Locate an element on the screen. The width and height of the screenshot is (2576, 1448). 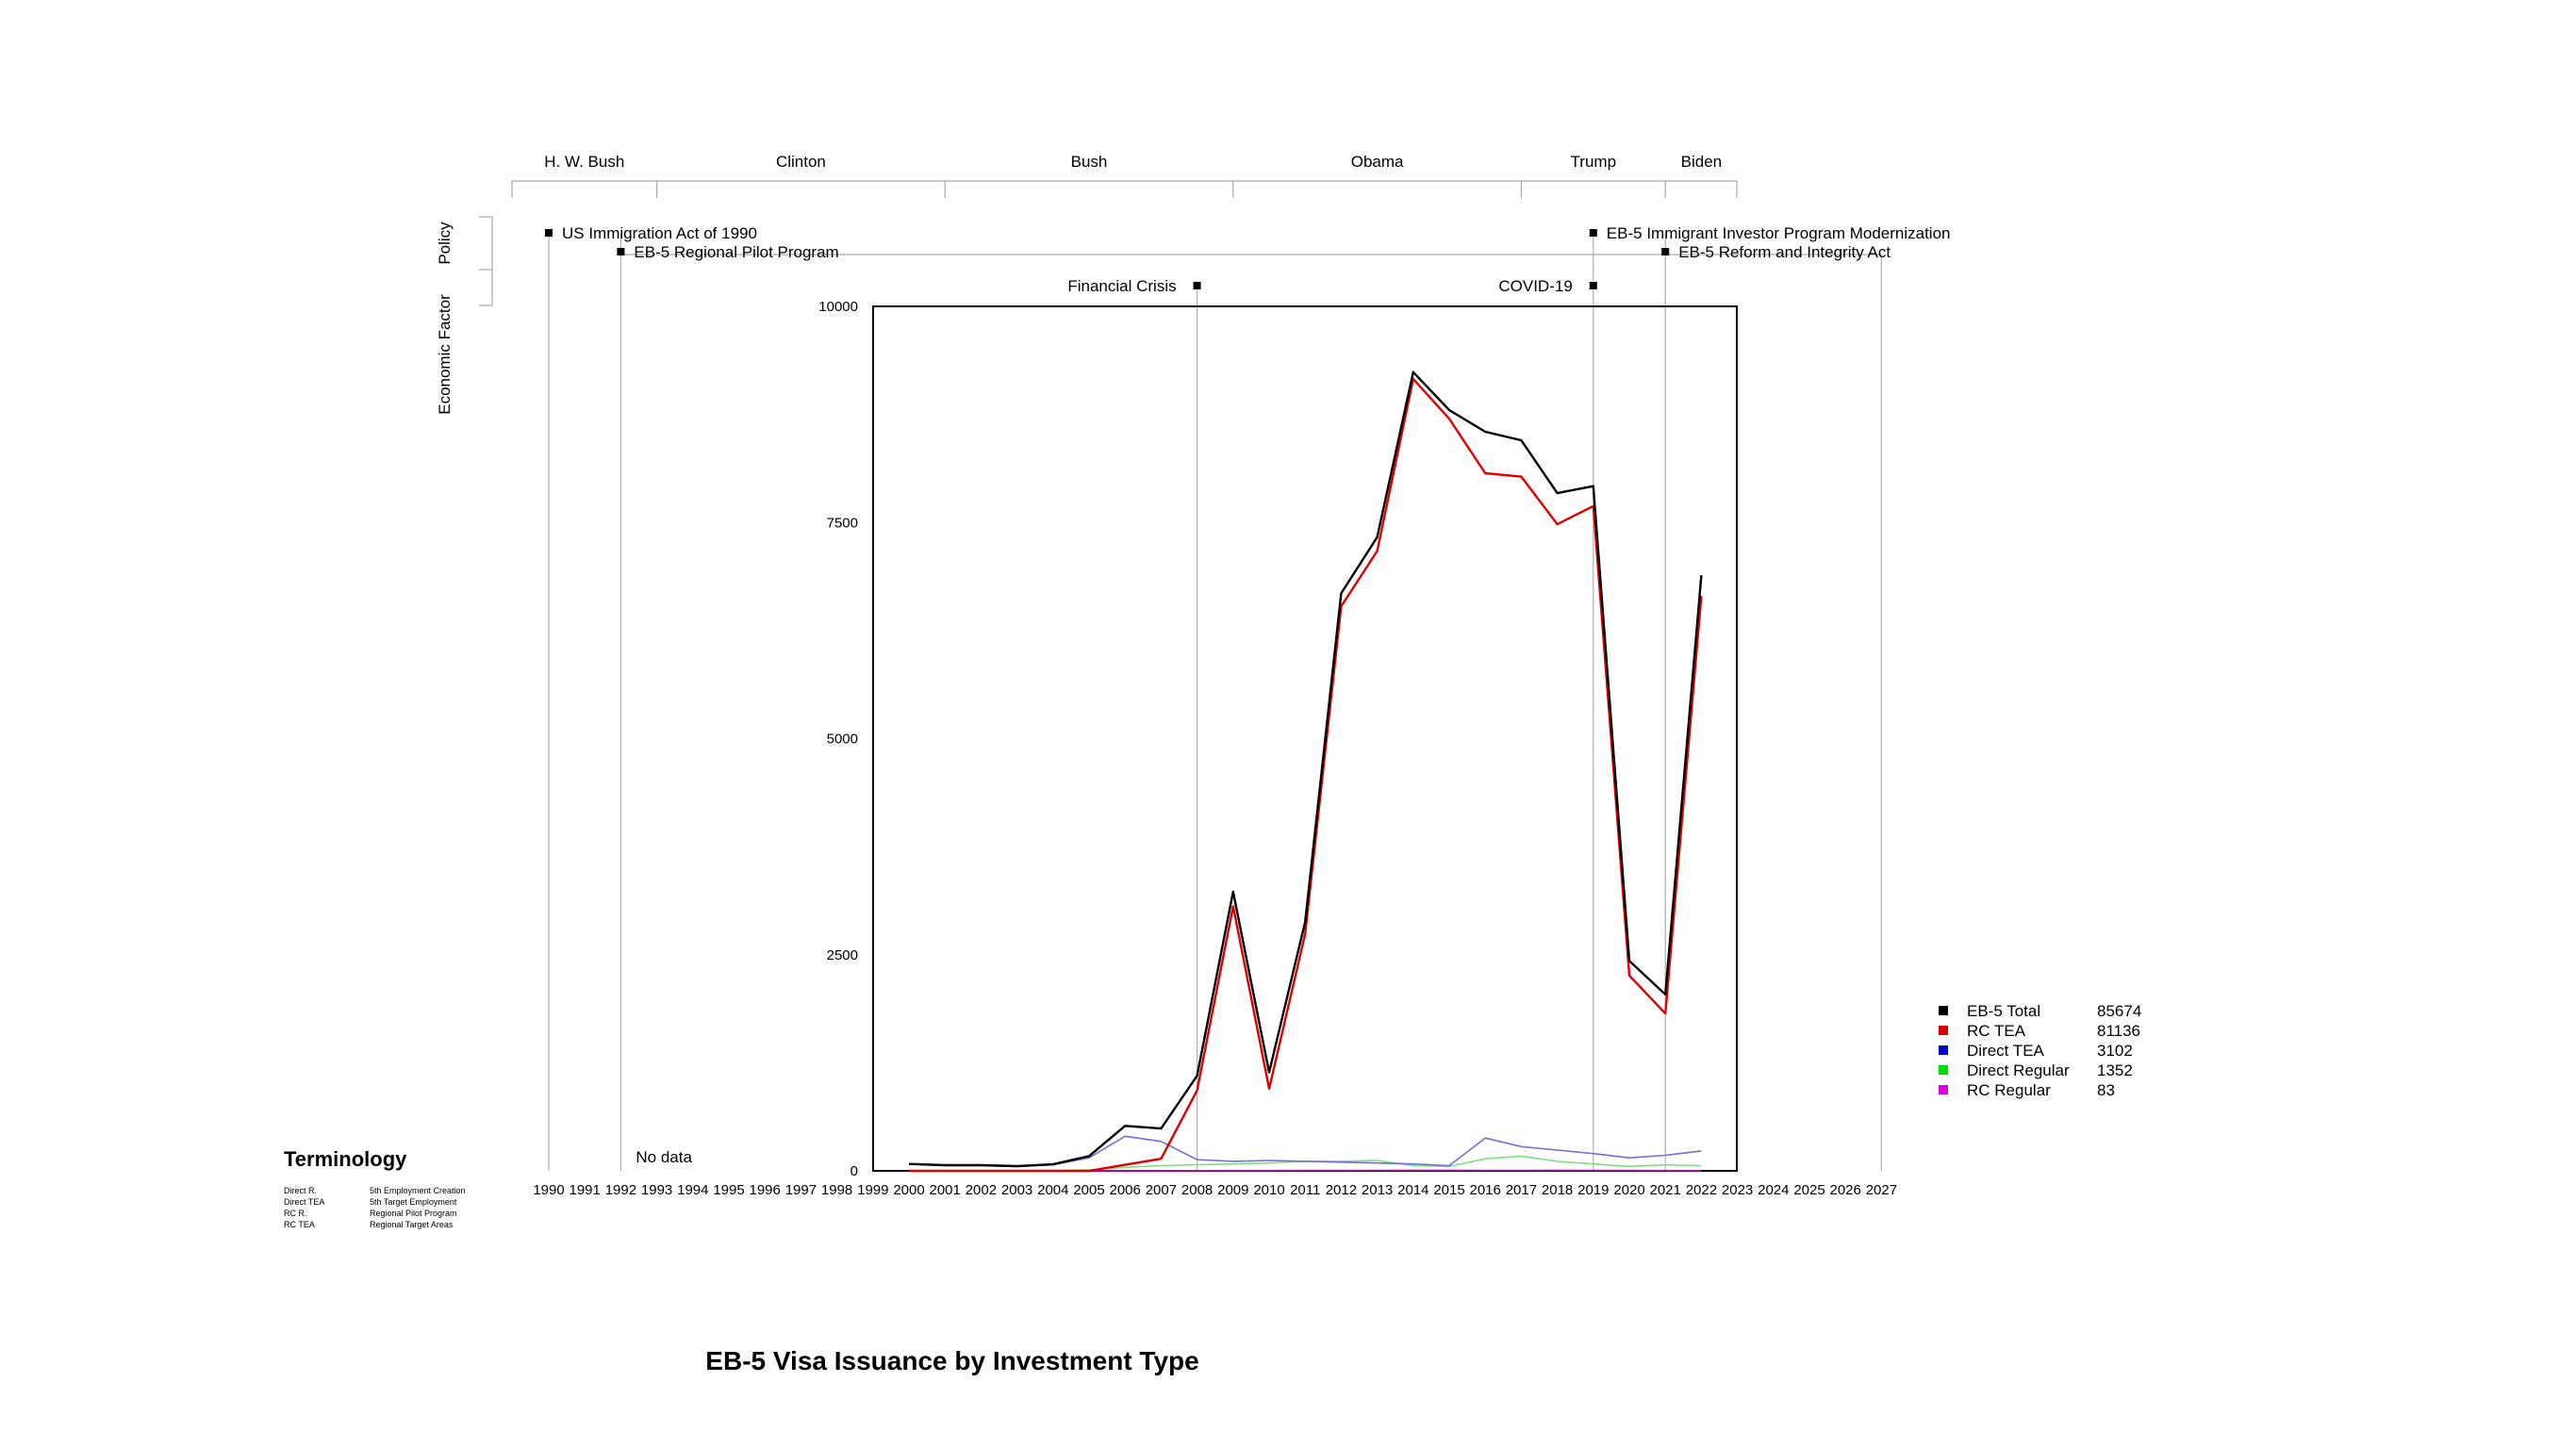
x-tick-label: 2012 is located at coordinates (1341, 1190).